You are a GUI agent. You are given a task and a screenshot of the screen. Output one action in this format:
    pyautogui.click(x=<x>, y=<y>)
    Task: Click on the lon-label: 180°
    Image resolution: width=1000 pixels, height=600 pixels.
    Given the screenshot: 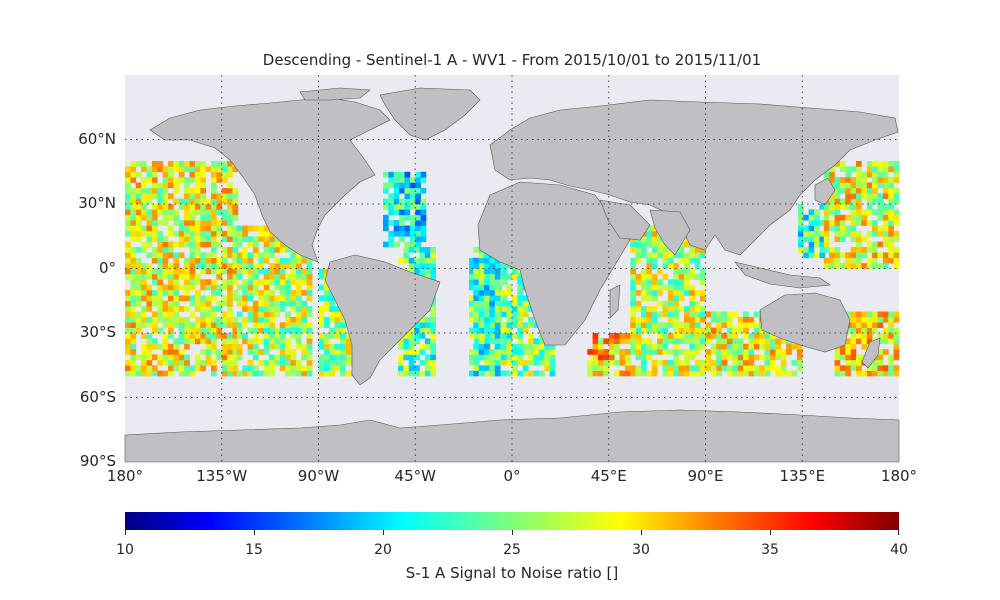 What is the action you would take?
    pyautogui.click(x=125, y=476)
    